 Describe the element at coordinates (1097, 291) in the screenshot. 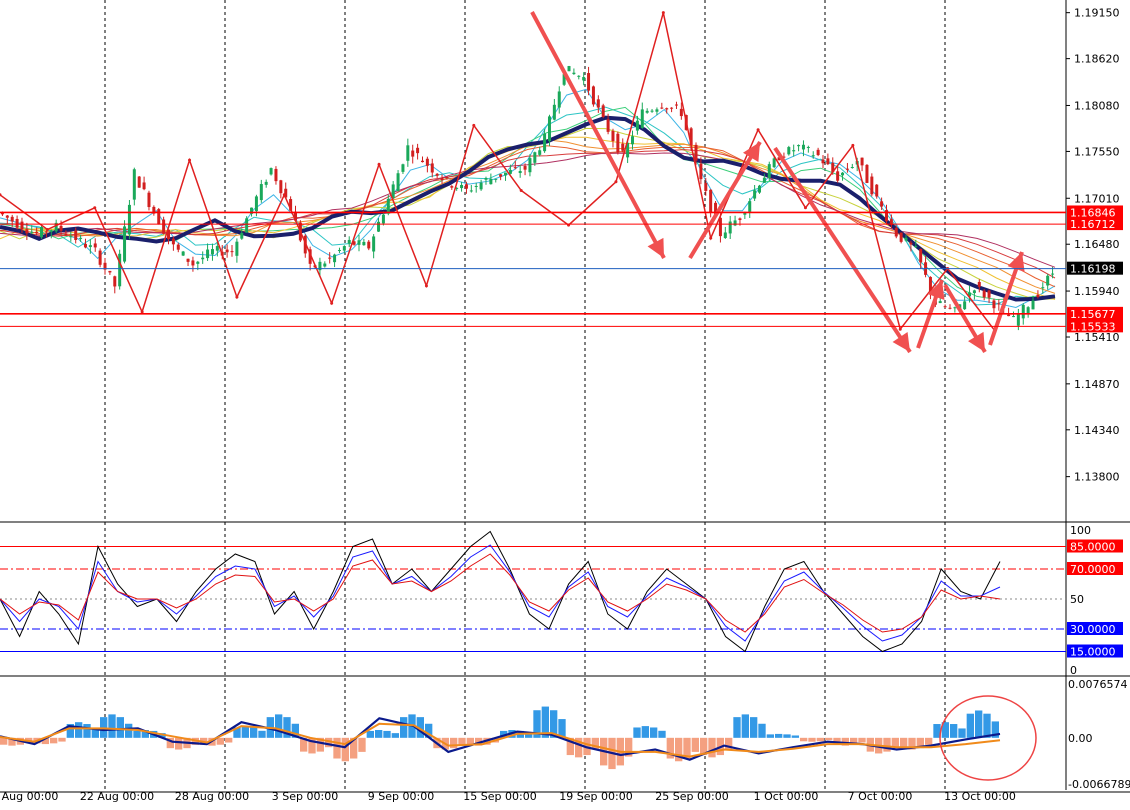

I see `price-tick-label: 1.15940` at that location.